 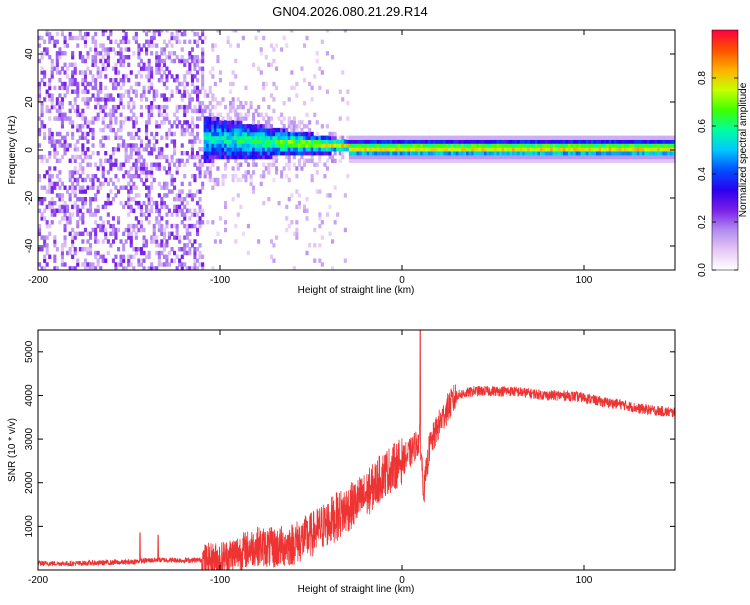 I want to click on figure-title: GN04.2026.080.21.29.R14, so click(x=349, y=11).